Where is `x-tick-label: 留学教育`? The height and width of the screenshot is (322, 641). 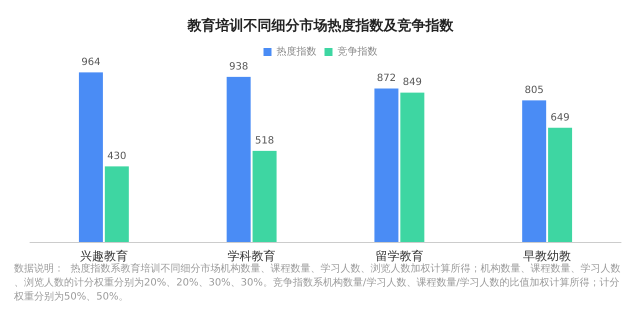 x-tick-label: 留学教育 is located at coordinates (399, 256).